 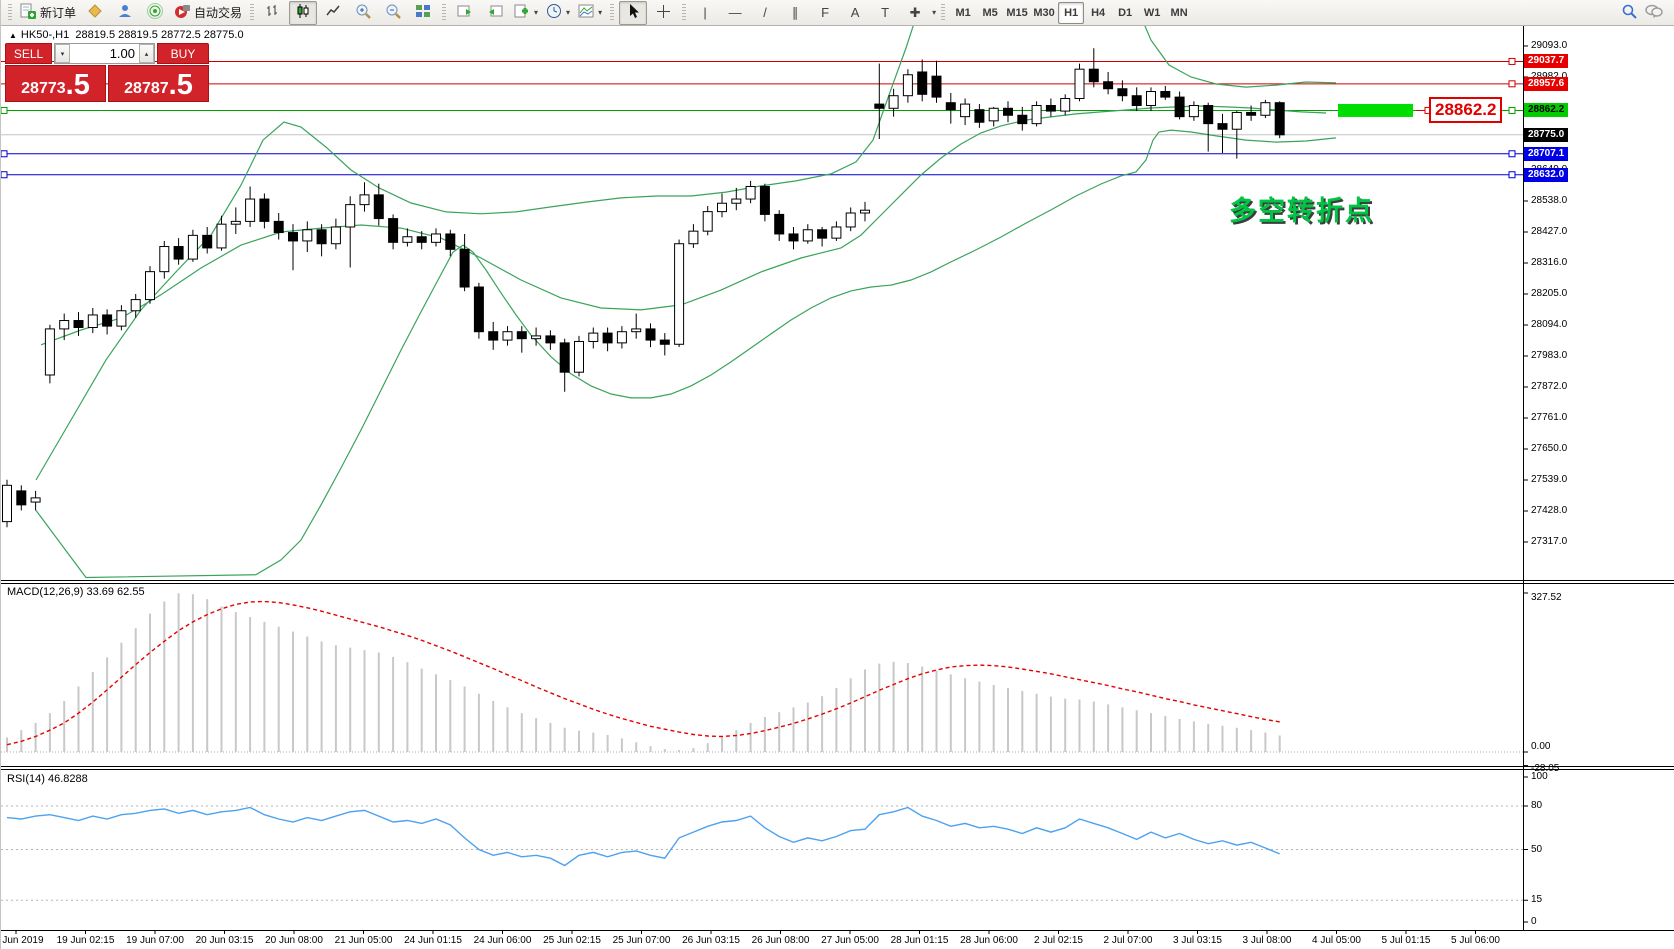 I want to click on price-callout-label: 28862.2, so click(x=1466, y=110).